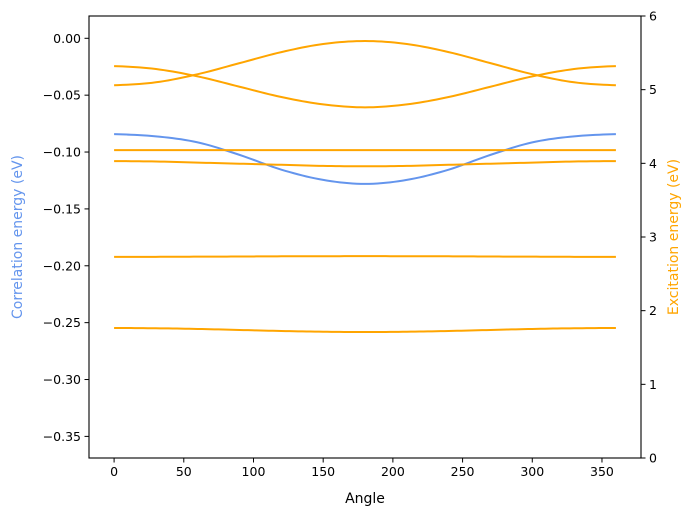 The width and height of the screenshot is (693, 516). Describe the element at coordinates (62, 152) in the screenshot. I see `left-y-tick-label: −0.10` at that location.